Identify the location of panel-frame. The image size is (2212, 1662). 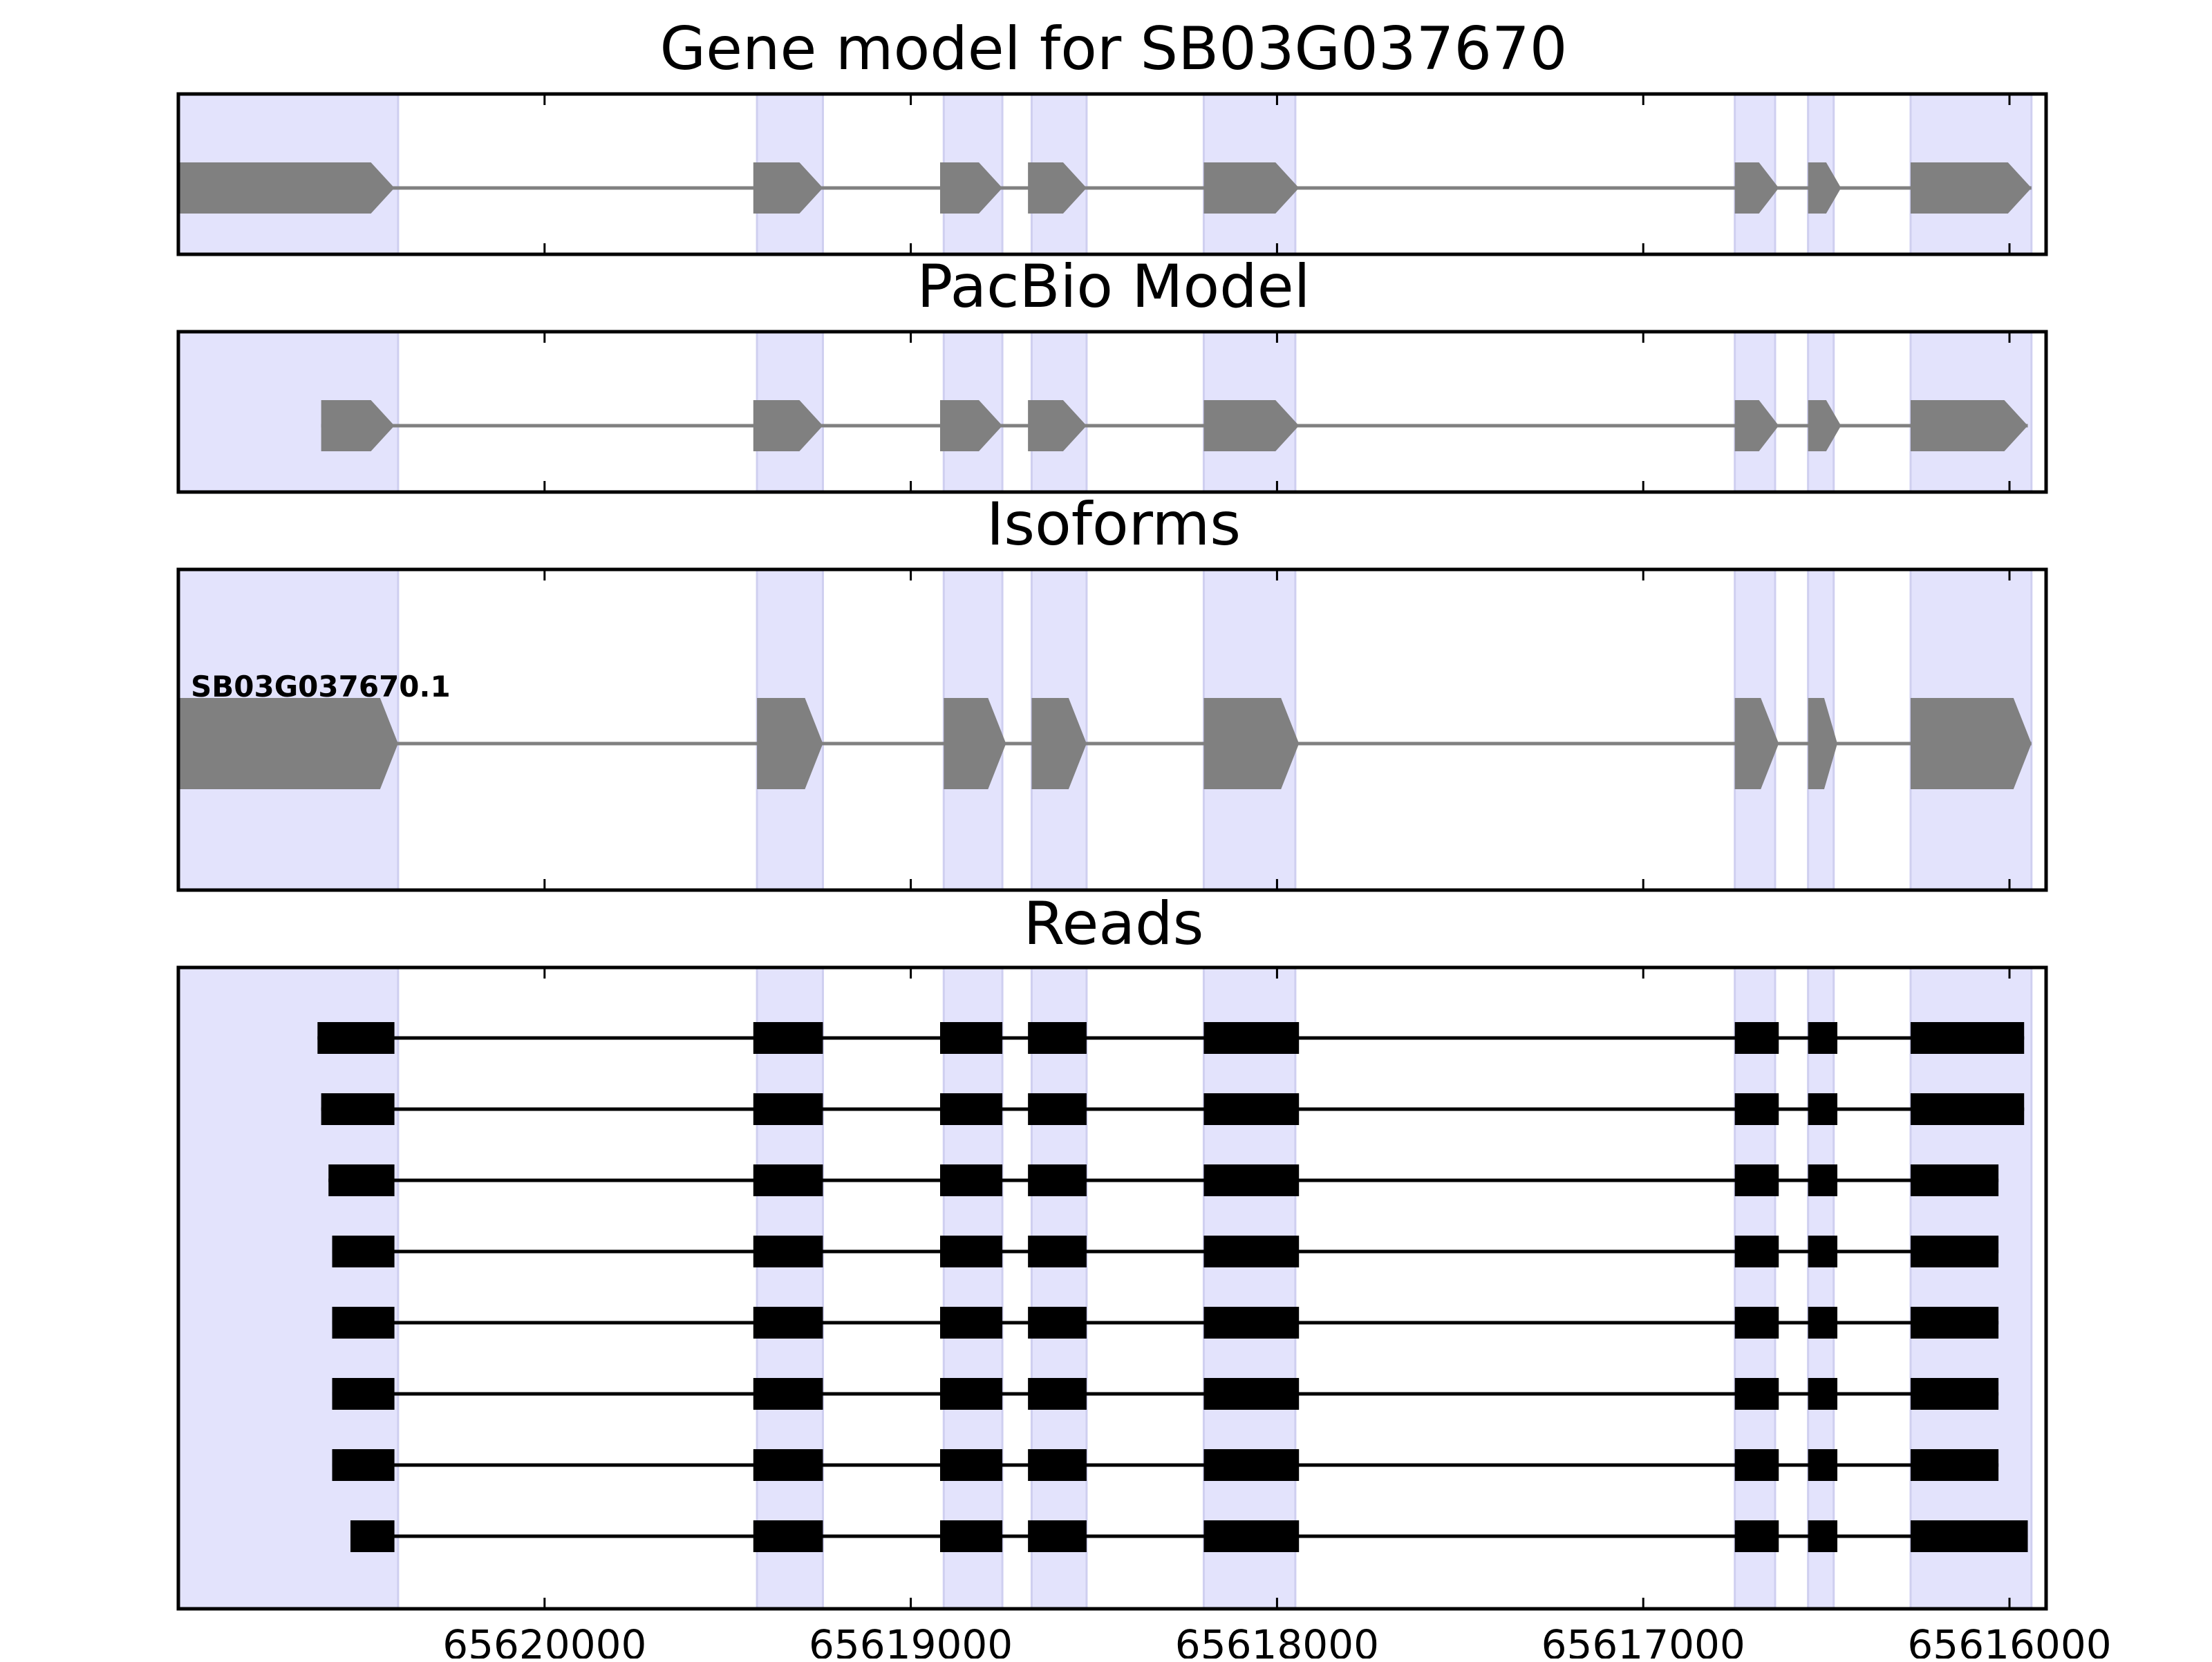
(1112, 412).